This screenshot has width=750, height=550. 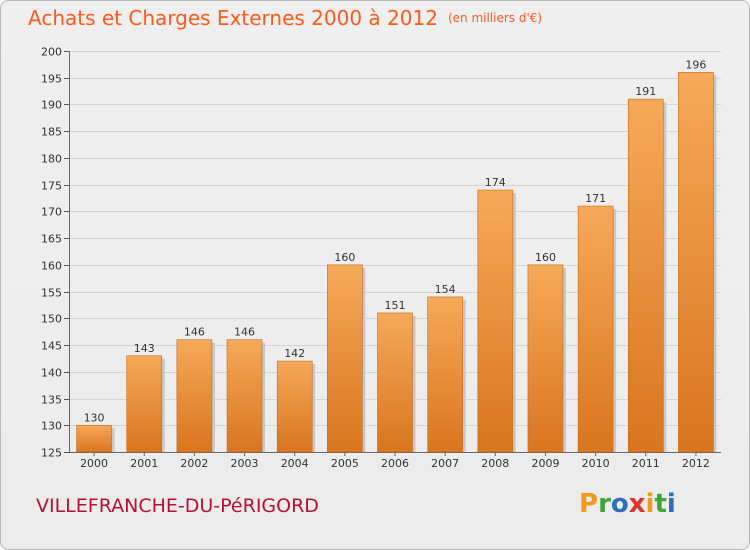 I want to click on y-tick-label: 180, so click(x=51, y=159).